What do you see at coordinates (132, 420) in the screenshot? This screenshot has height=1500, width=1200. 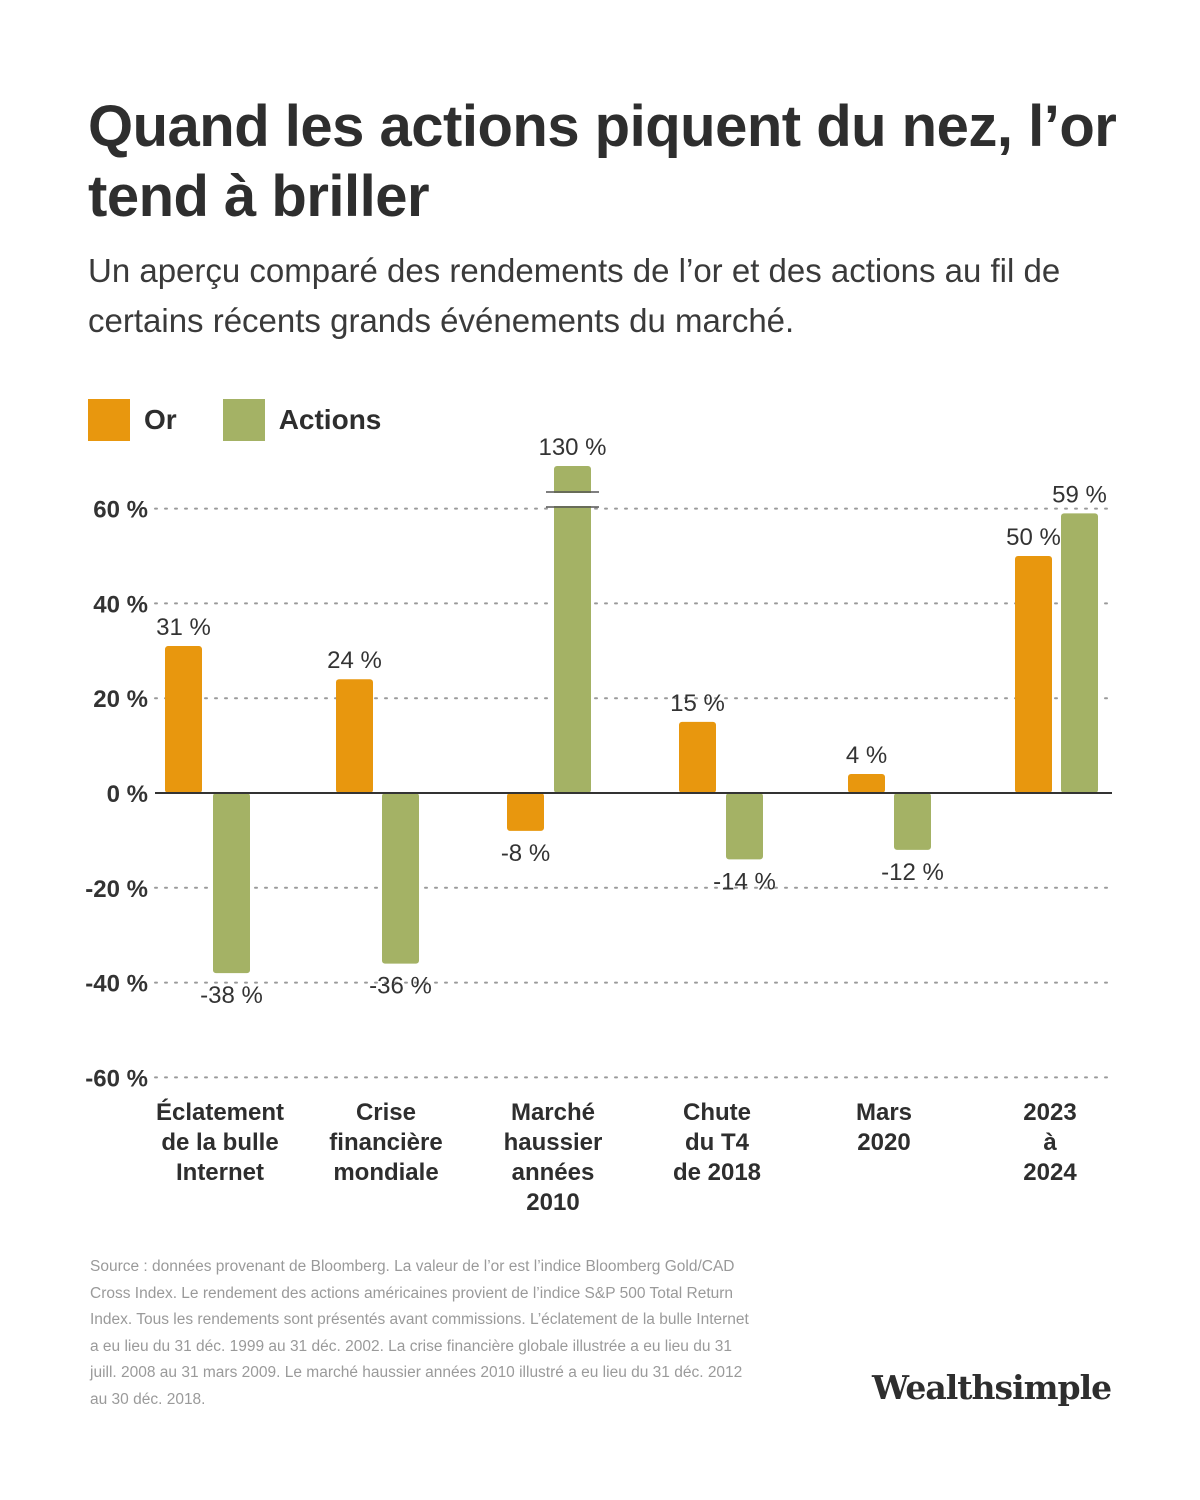 I see `legend-item-gold: Or` at bounding box center [132, 420].